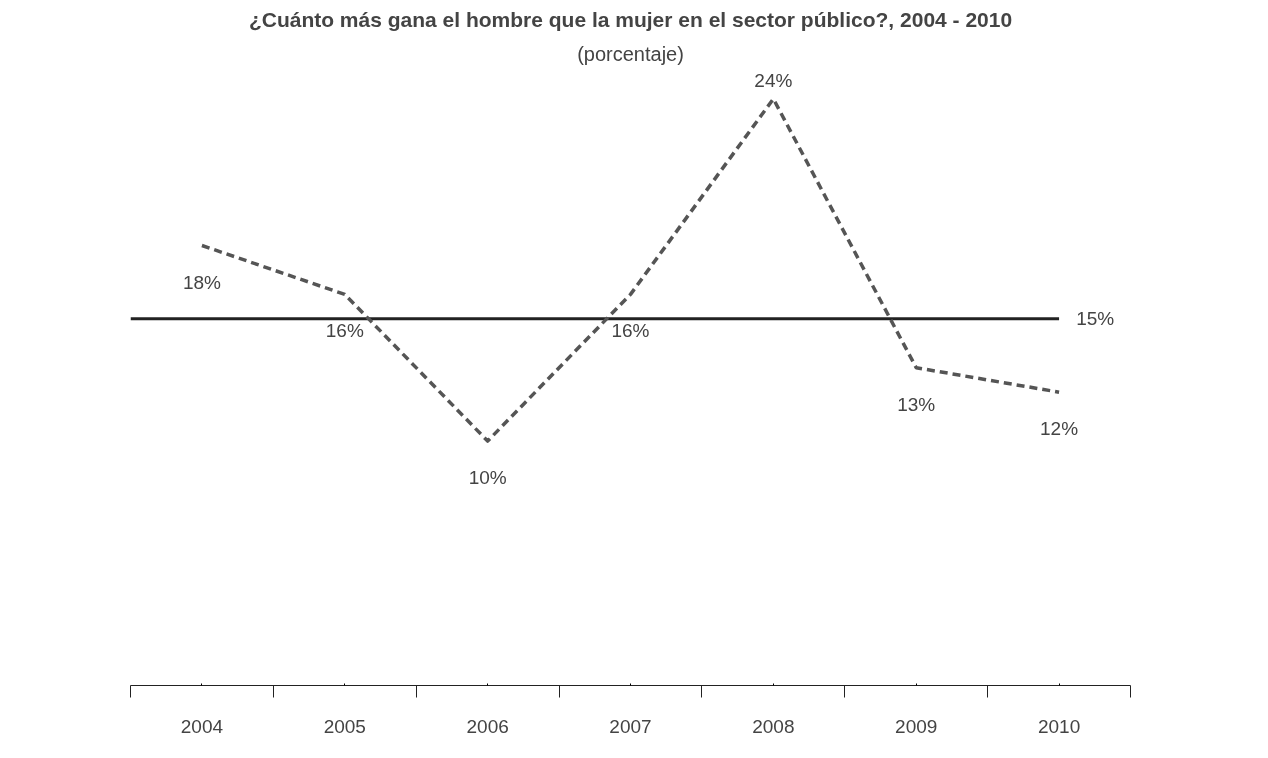 This screenshot has width=1268, height=758. I want to click on x-tick-label: 2010, so click(1059, 726).